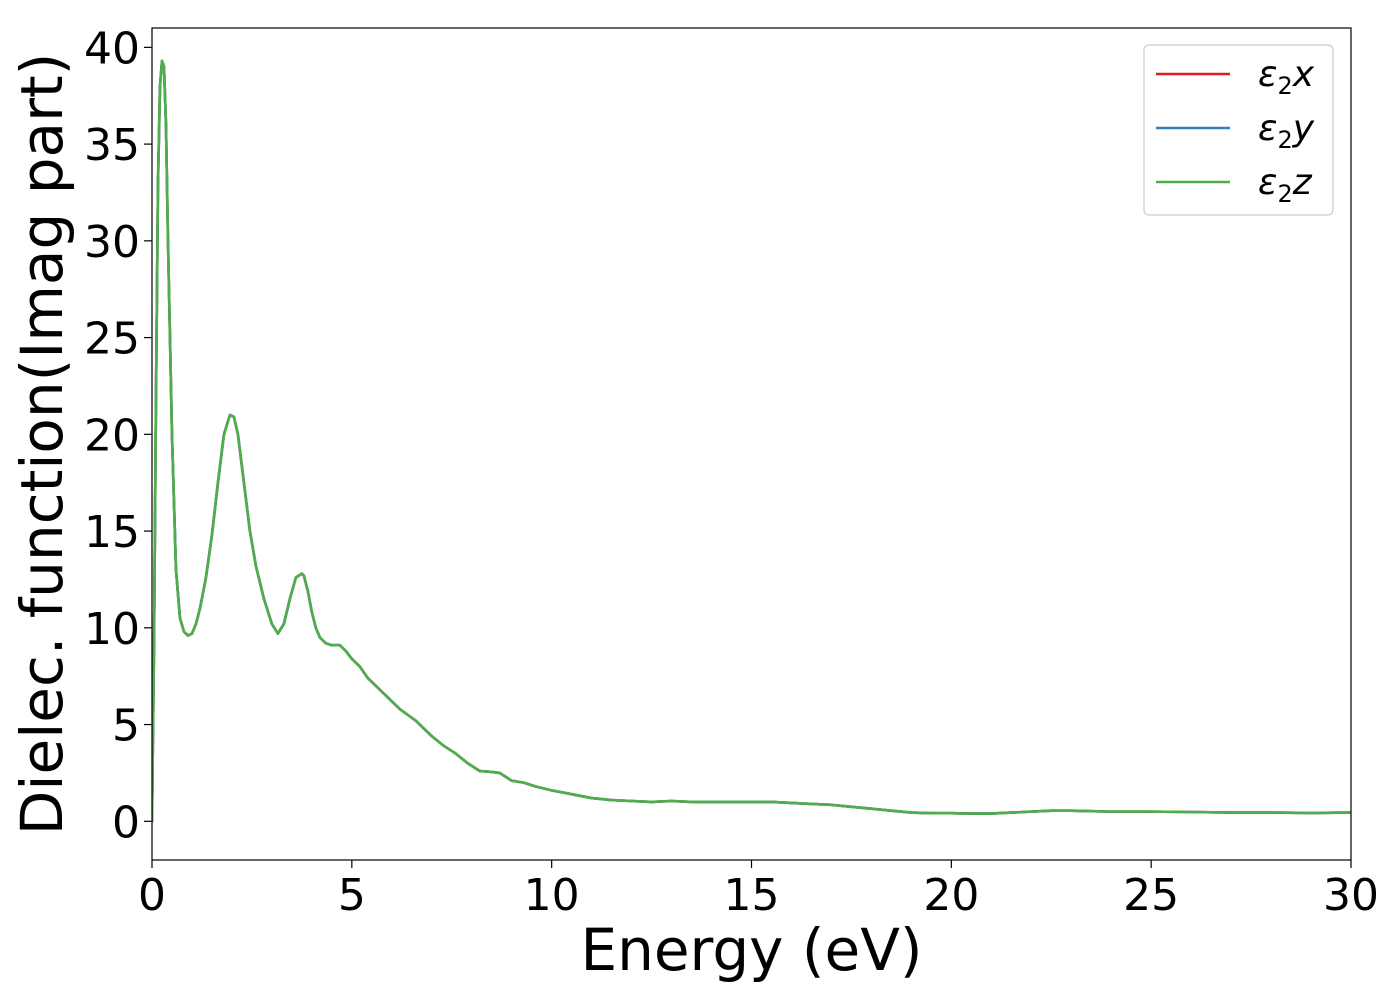 This screenshot has height=1000, width=1400. Describe the element at coordinates (112, 532) in the screenshot. I see `y-tick-label: 15` at that location.